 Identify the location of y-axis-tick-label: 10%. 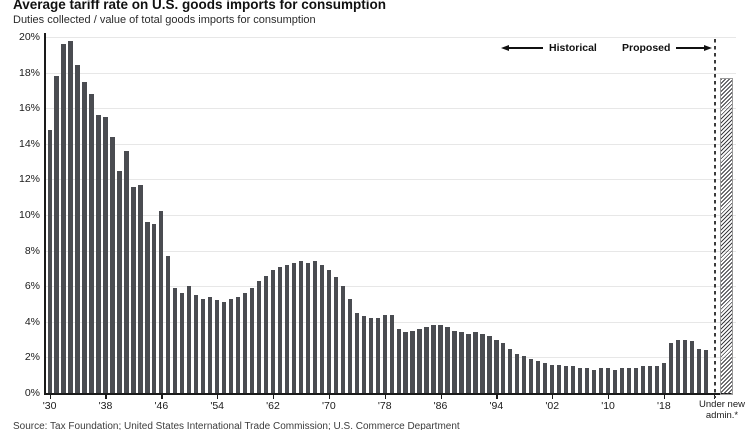
(29, 215).